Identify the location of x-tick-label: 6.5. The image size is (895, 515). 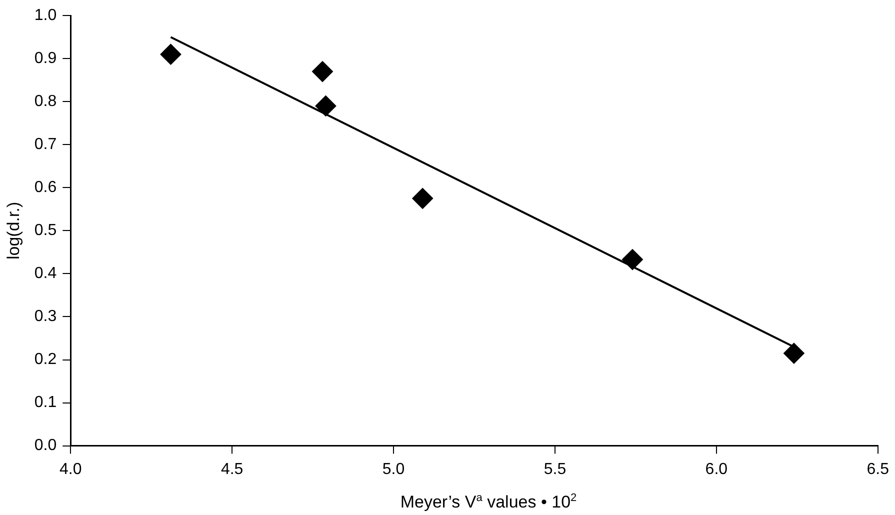
(878, 469).